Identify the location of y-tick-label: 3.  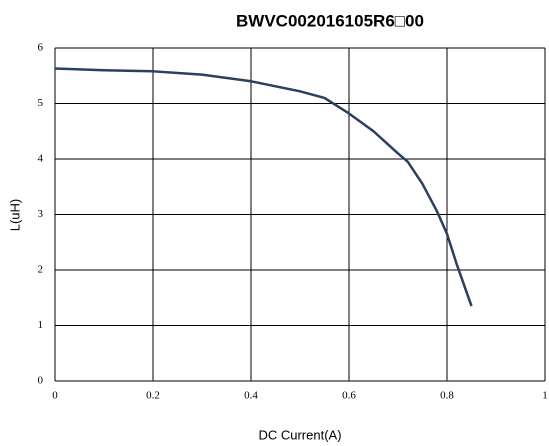
(41, 214).